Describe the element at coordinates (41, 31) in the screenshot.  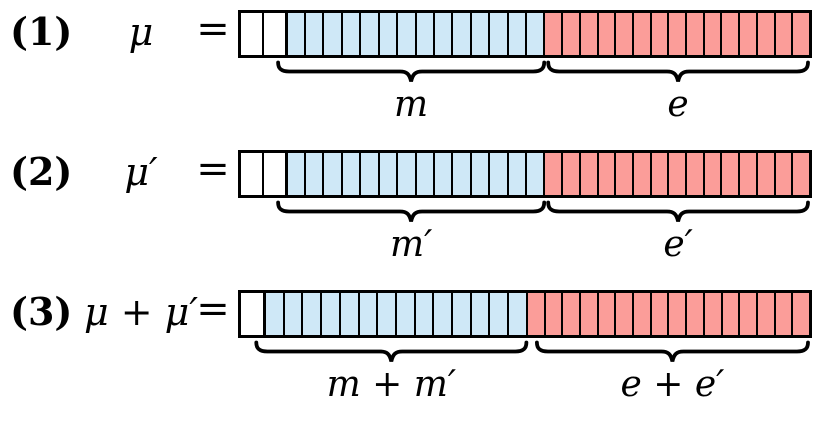
I see `equation-number: (1)` at that location.